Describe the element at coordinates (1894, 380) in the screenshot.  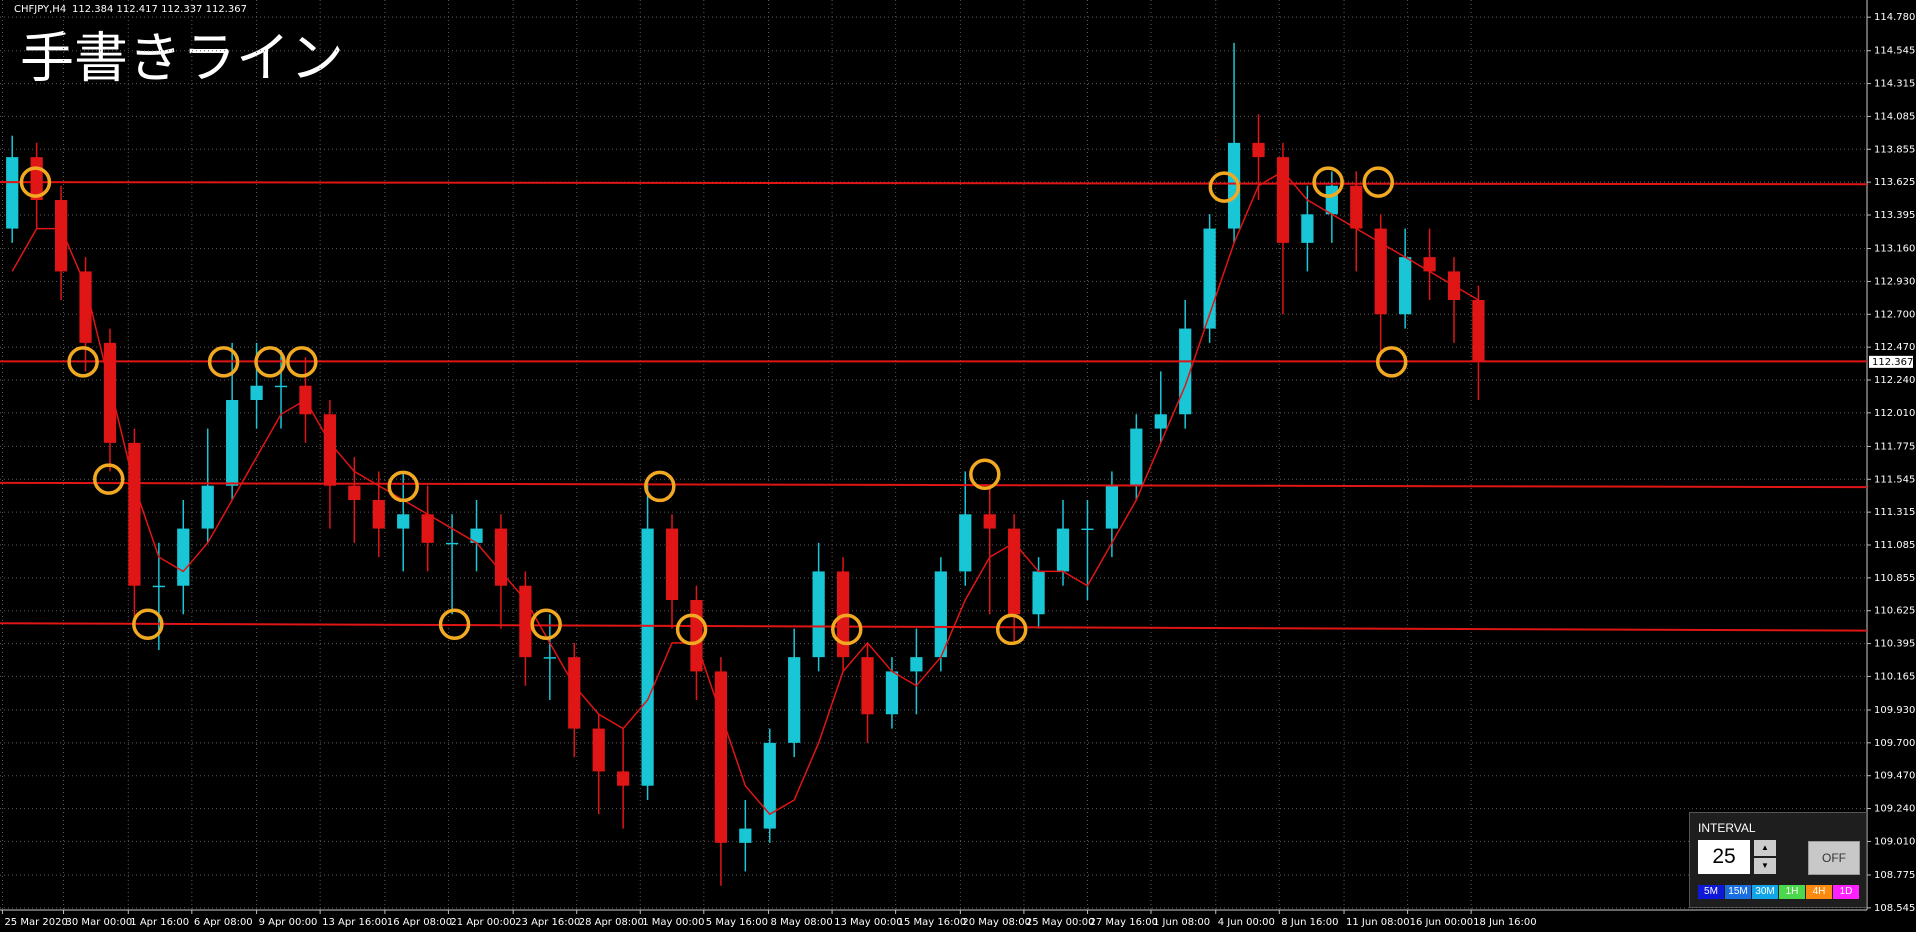
I see `y-tick-label: 112.240` at that location.